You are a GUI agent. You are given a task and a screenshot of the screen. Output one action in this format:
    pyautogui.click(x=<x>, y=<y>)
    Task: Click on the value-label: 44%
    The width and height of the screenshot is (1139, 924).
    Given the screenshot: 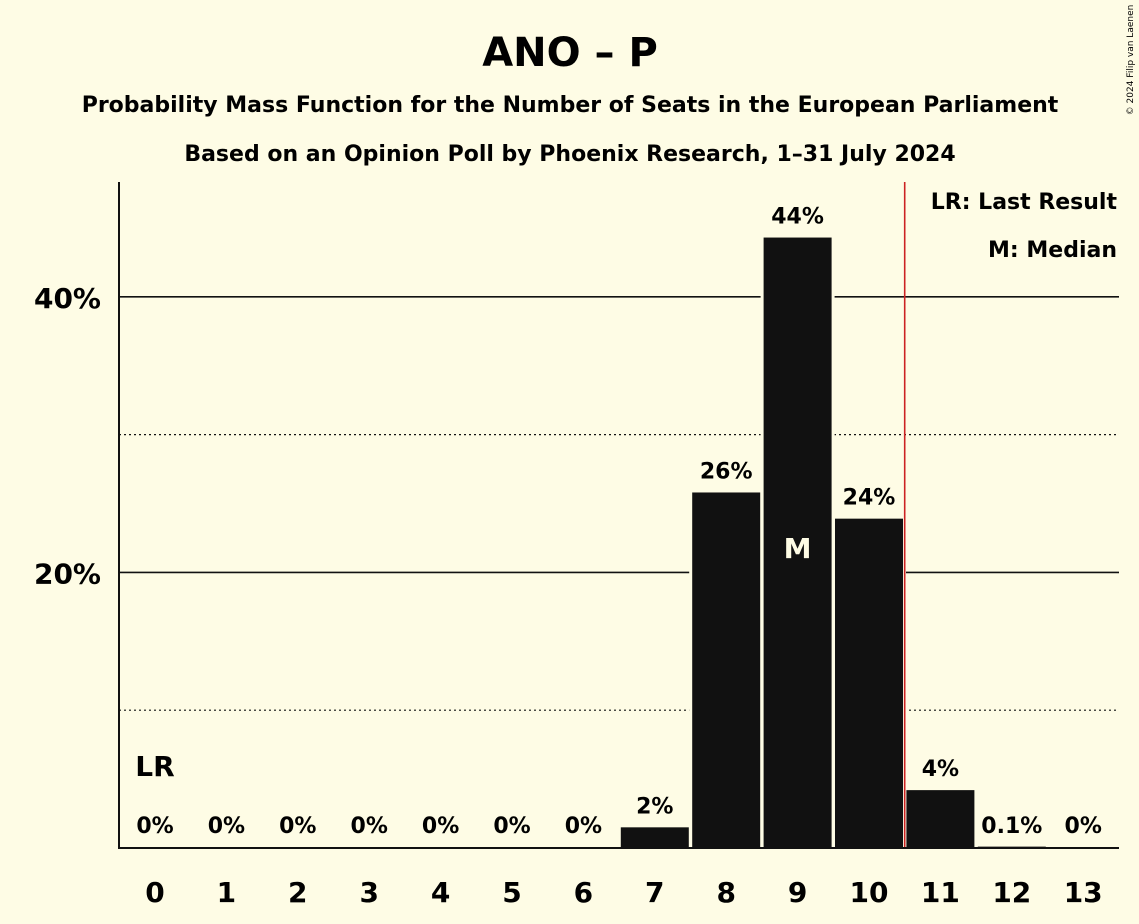 What is the action you would take?
    pyautogui.click(x=797, y=217)
    